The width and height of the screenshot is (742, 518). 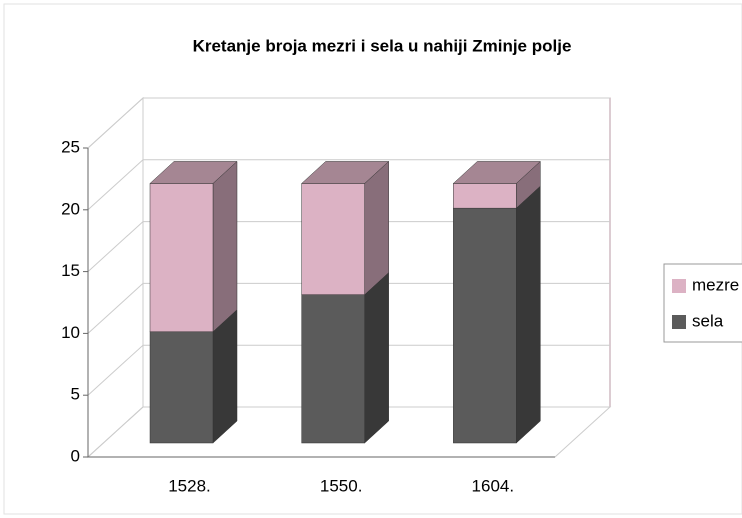 What do you see at coordinates (75, 455) in the screenshot?
I see `y-tick-label: 0` at bounding box center [75, 455].